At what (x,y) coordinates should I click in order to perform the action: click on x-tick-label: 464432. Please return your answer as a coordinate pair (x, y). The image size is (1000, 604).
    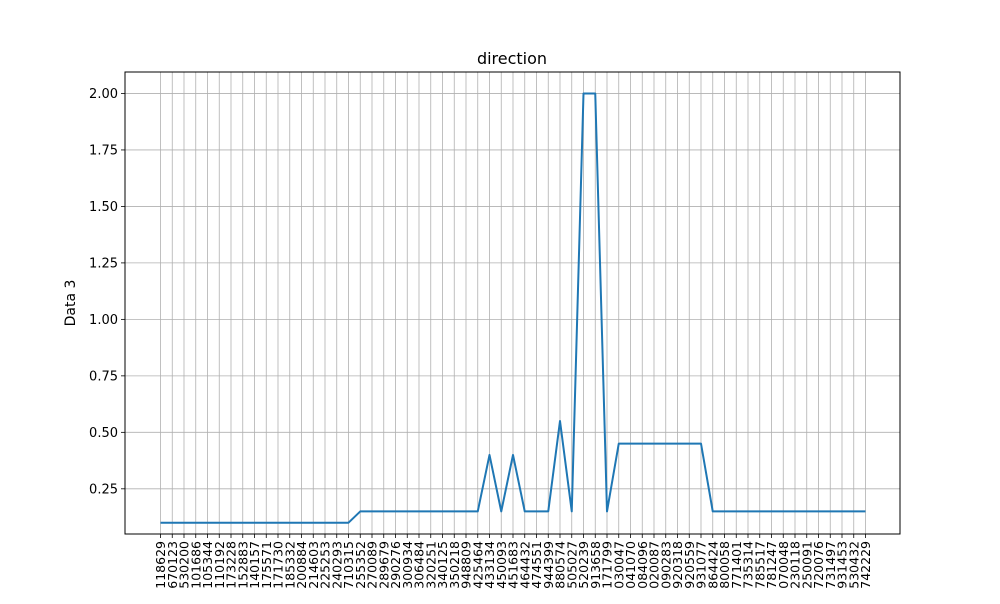
    Looking at the image, I should click on (524, 565).